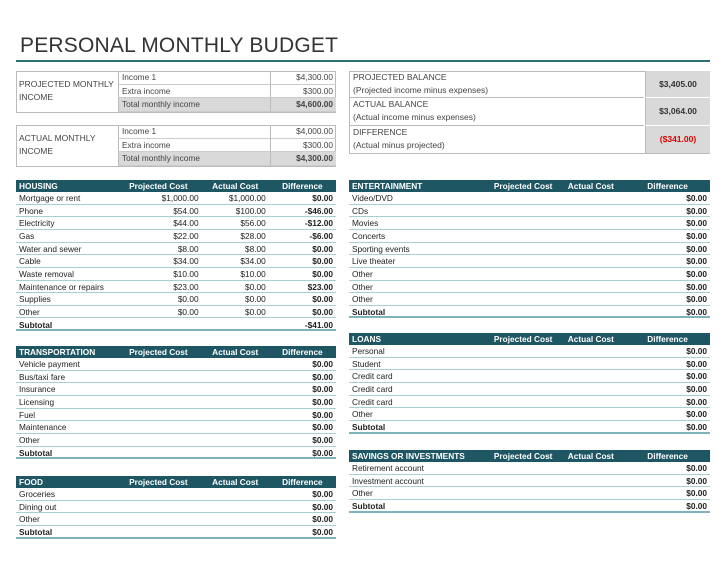 The image size is (728, 561). What do you see at coordinates (366, 363) in the screenshot?
I see `table-cell: Student` at bounding box center [366, 363].